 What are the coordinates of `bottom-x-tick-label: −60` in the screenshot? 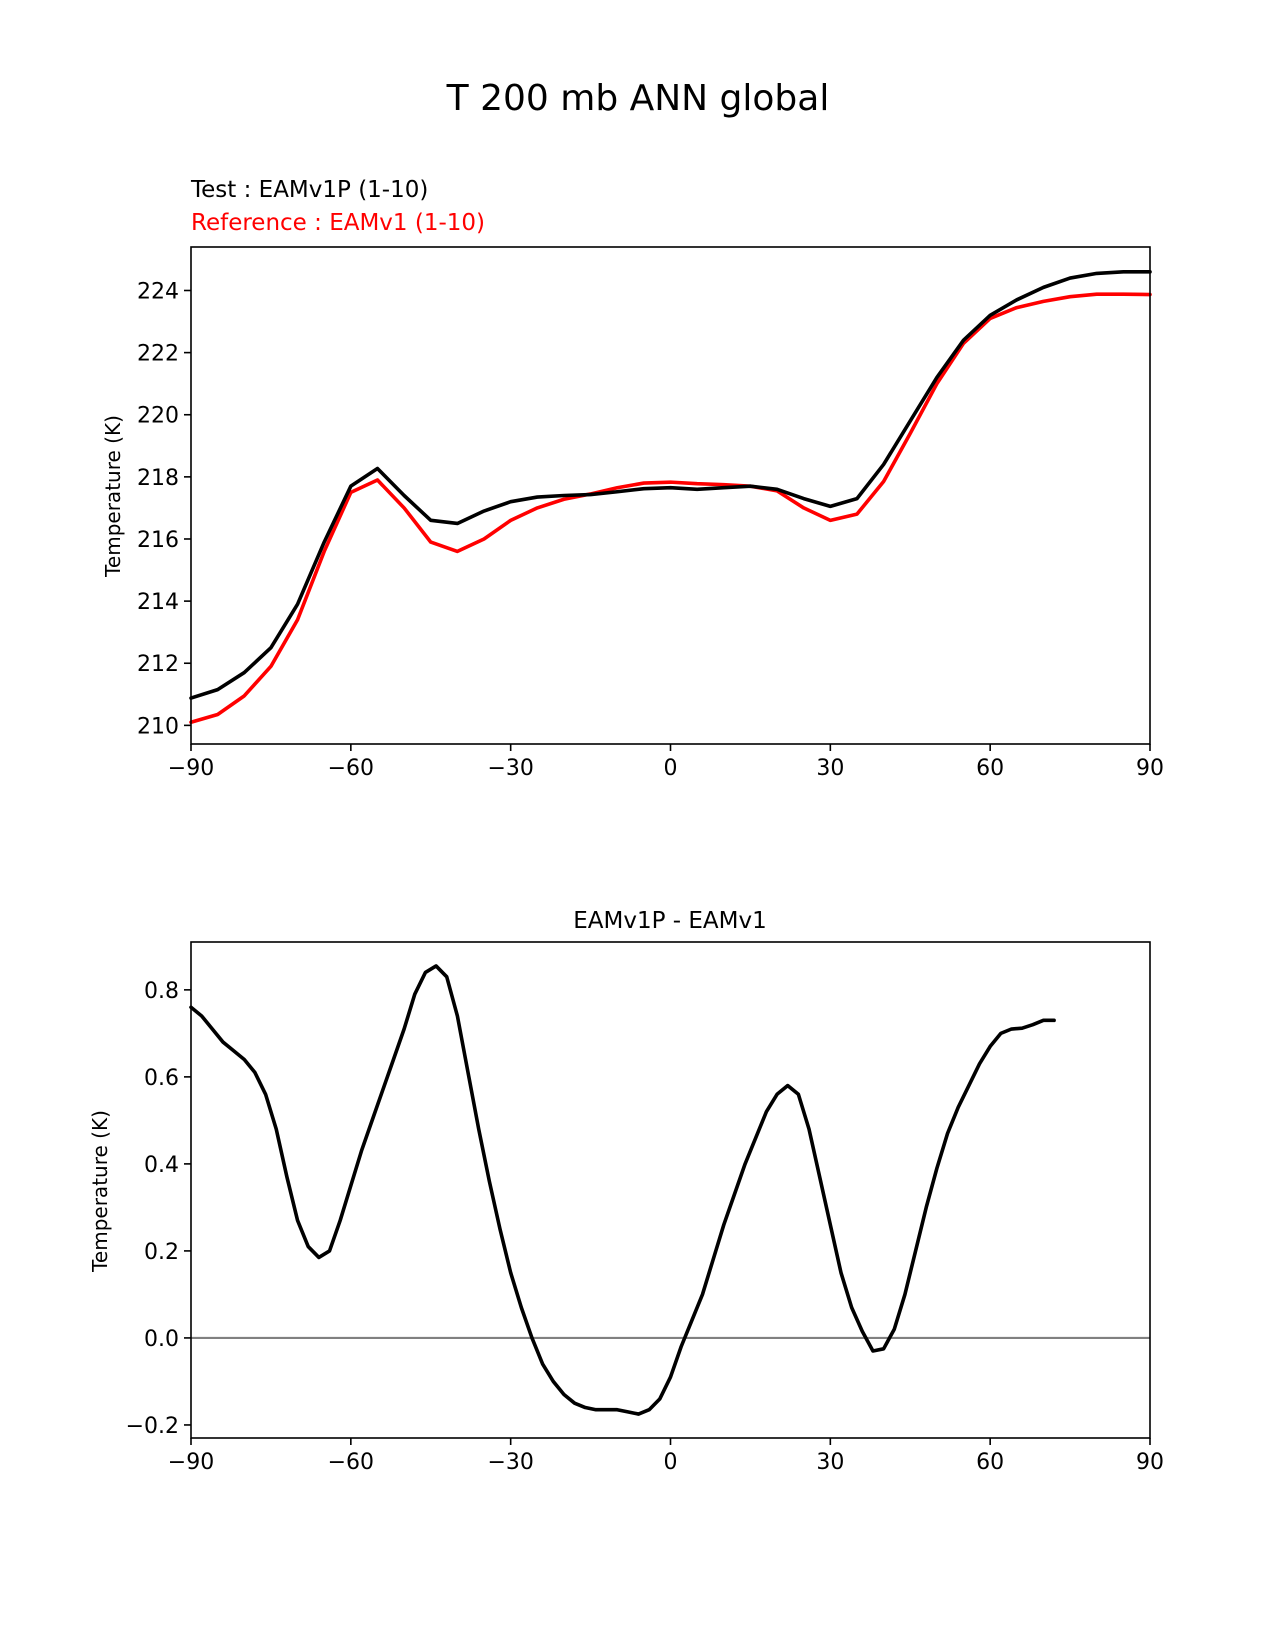 It's located at (351, 1462).